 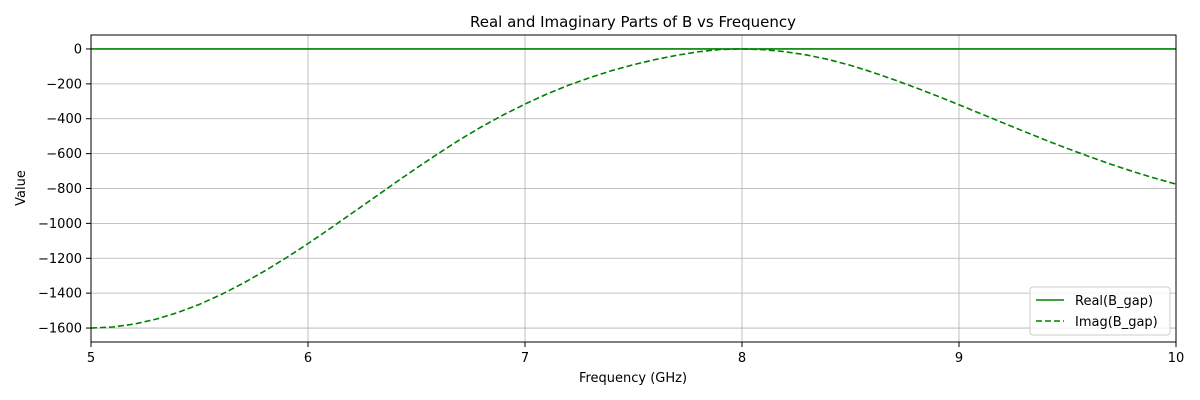 What do you see at coordinates (742, 358) in the screenshot?
I see `x-tick-label: 8` at bounding box center [742, 358].